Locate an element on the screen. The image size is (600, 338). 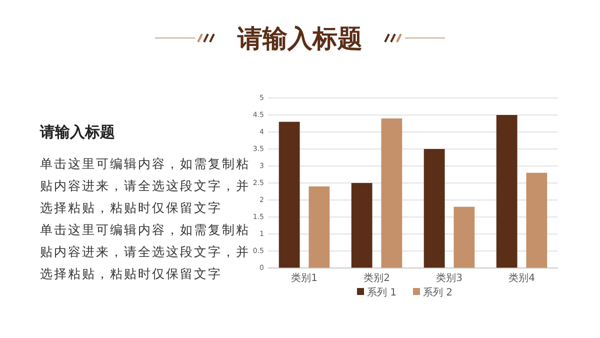
legend-label: 系列 2 is located at coordinates (438, 292).